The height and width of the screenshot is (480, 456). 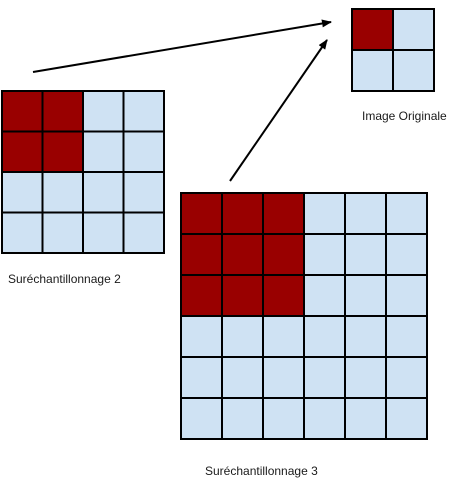 I want to click on grid-original, so click(x=393, y=50).